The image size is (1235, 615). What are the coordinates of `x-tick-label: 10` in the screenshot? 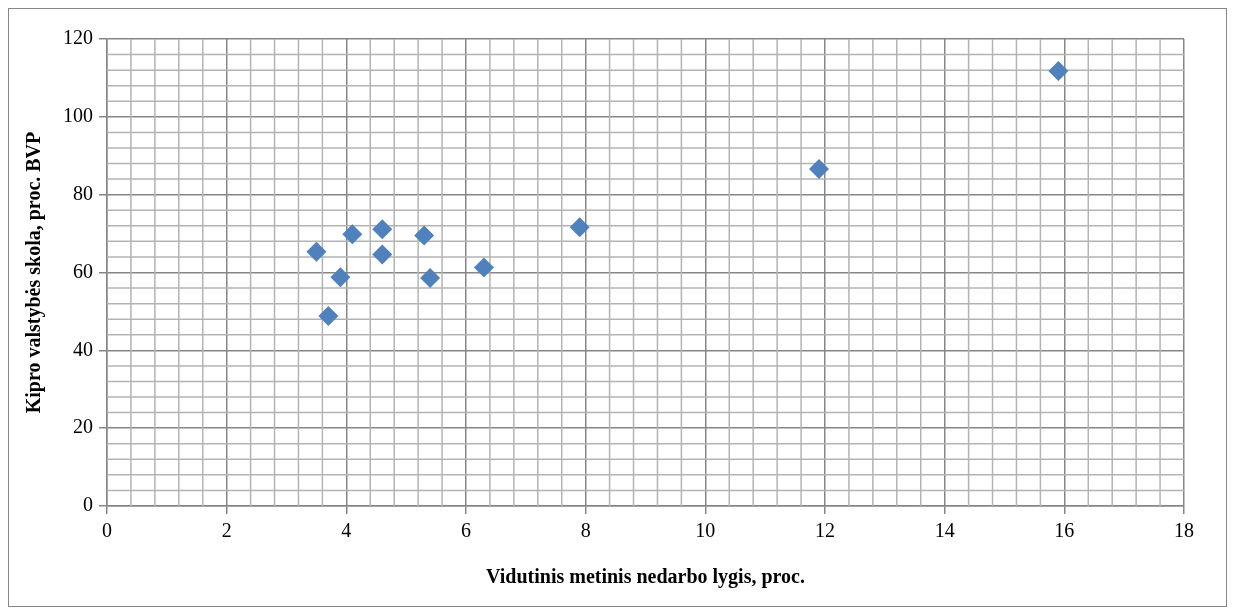 It's located at (705, 530).